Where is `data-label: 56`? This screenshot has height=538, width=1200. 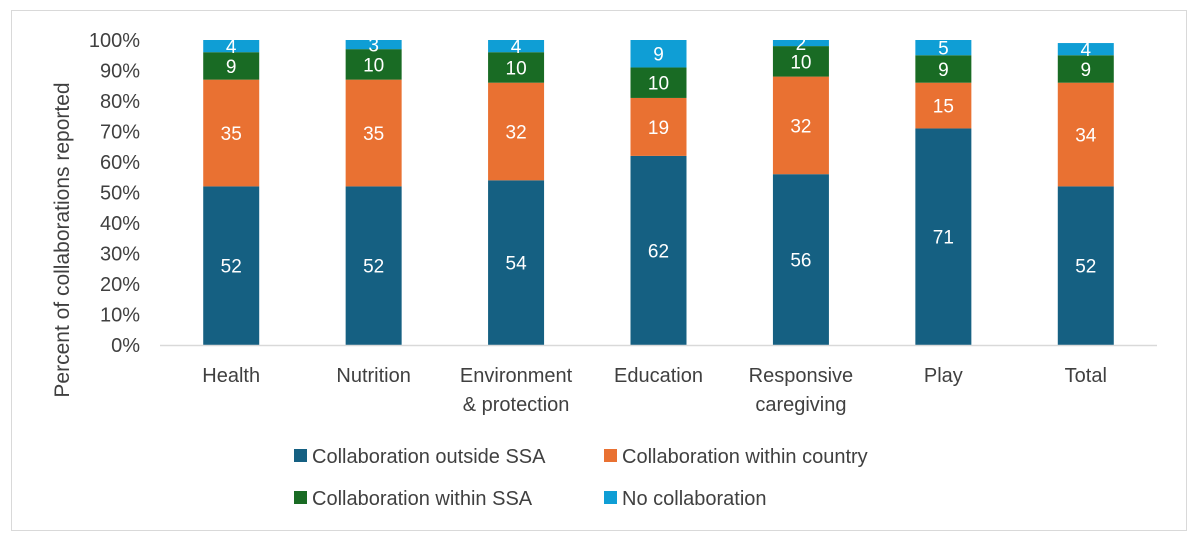
data-label: 56 is located at coordinates (800, 261).